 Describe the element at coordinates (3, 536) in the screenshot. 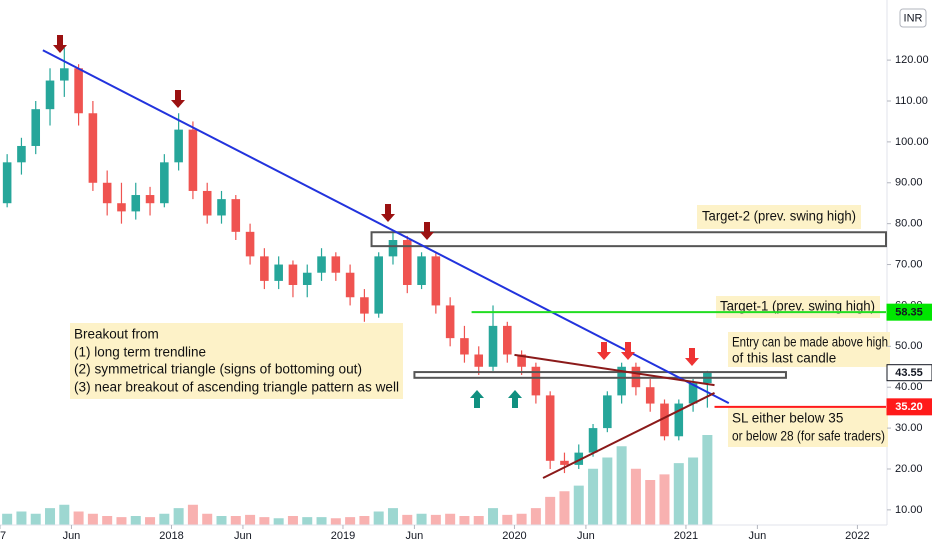

I see `x-tick-label: 17` at that location.